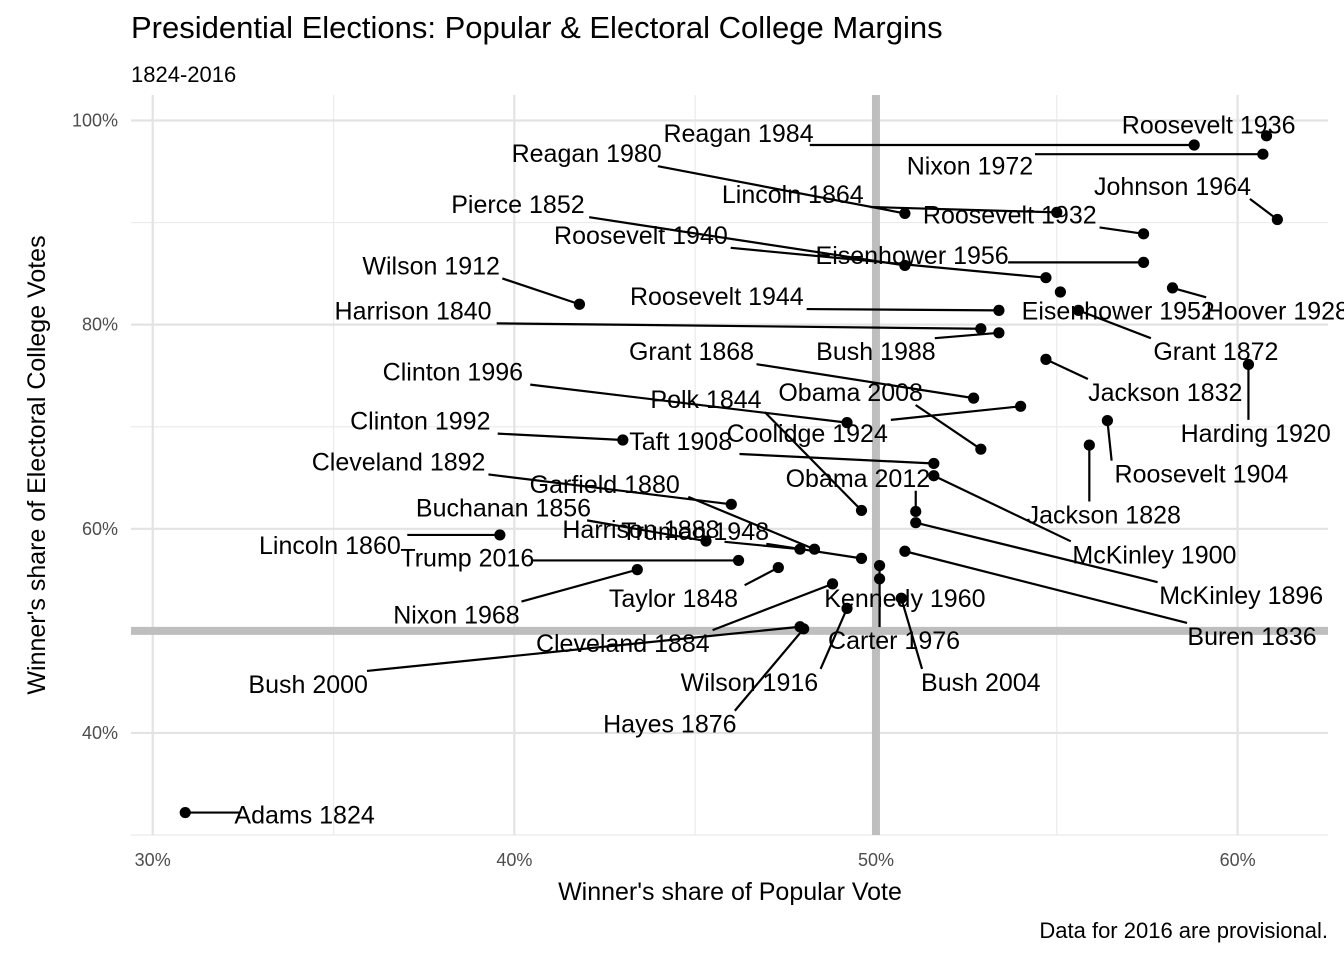 This screenshot has height=960, width=1344. I want to click on x-axis-title: Winner's share of Popular Vote, so click(730, 892).